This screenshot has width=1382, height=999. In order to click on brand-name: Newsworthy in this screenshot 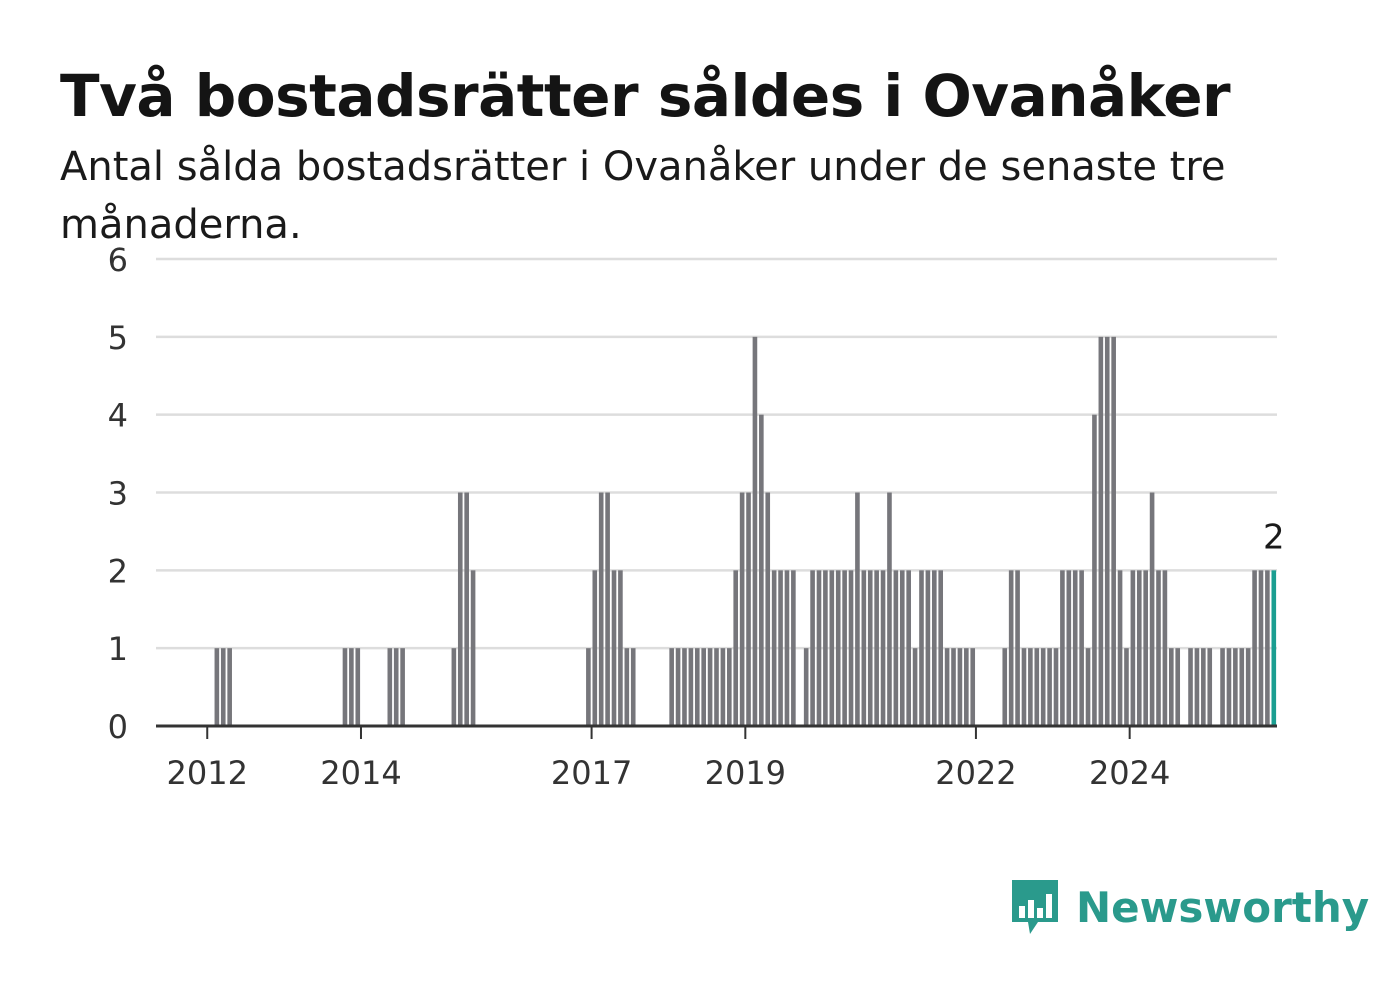, I will do `click(1223, 907)`.